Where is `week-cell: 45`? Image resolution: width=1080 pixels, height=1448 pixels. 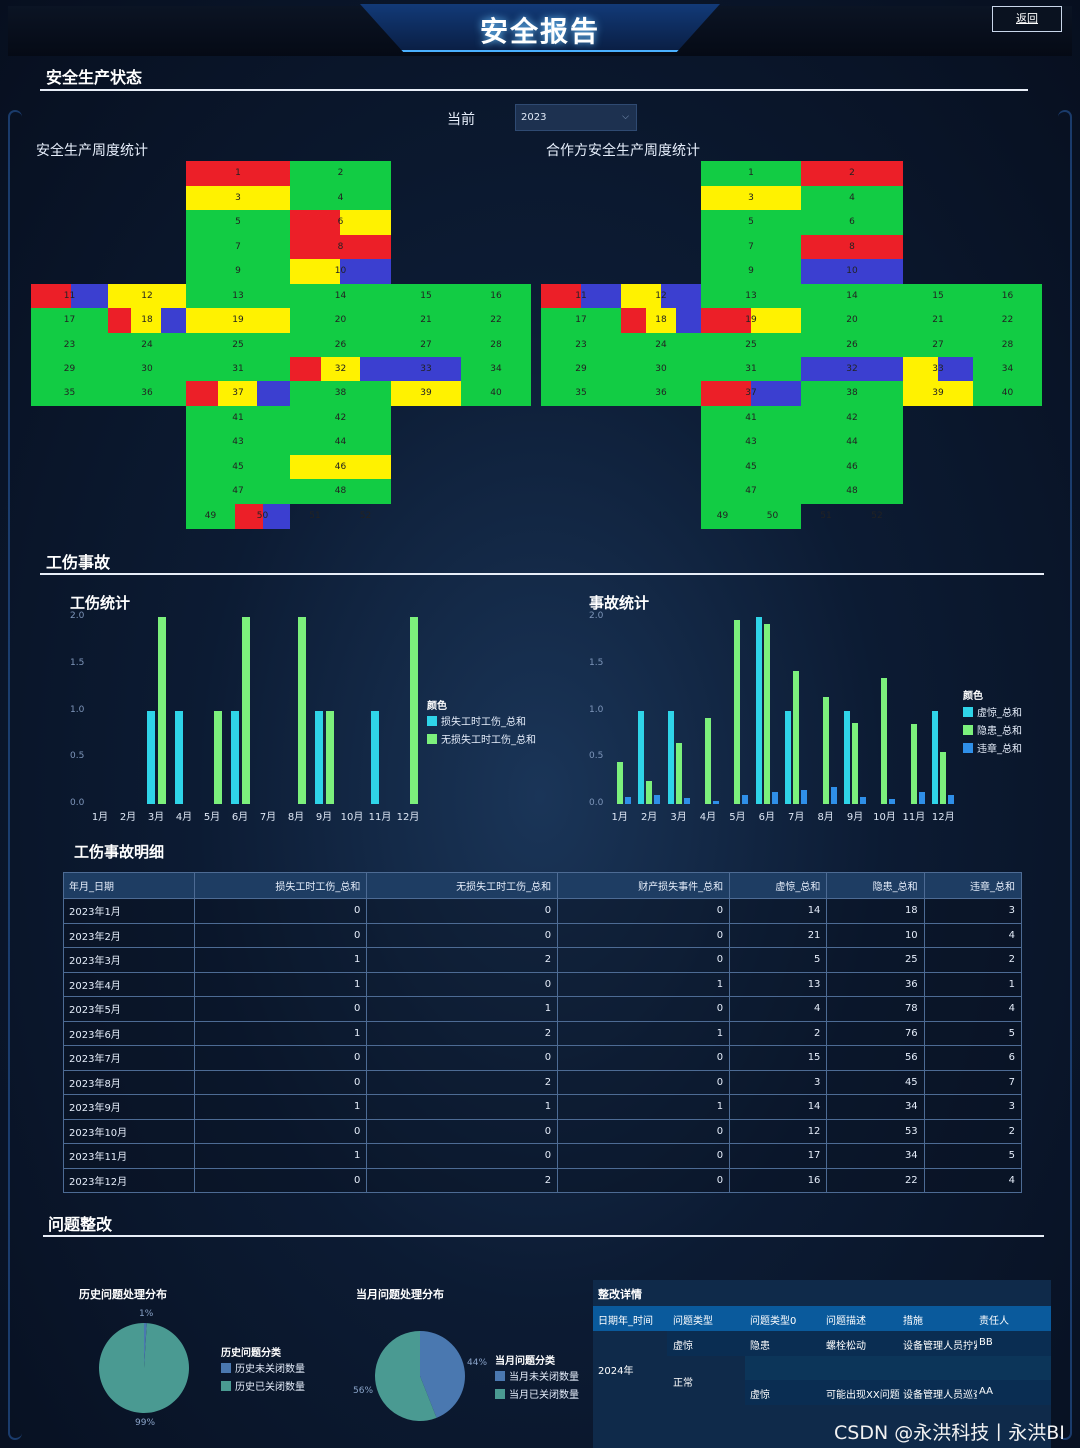
week-cell: 45 is located at coordinates (751, 467).